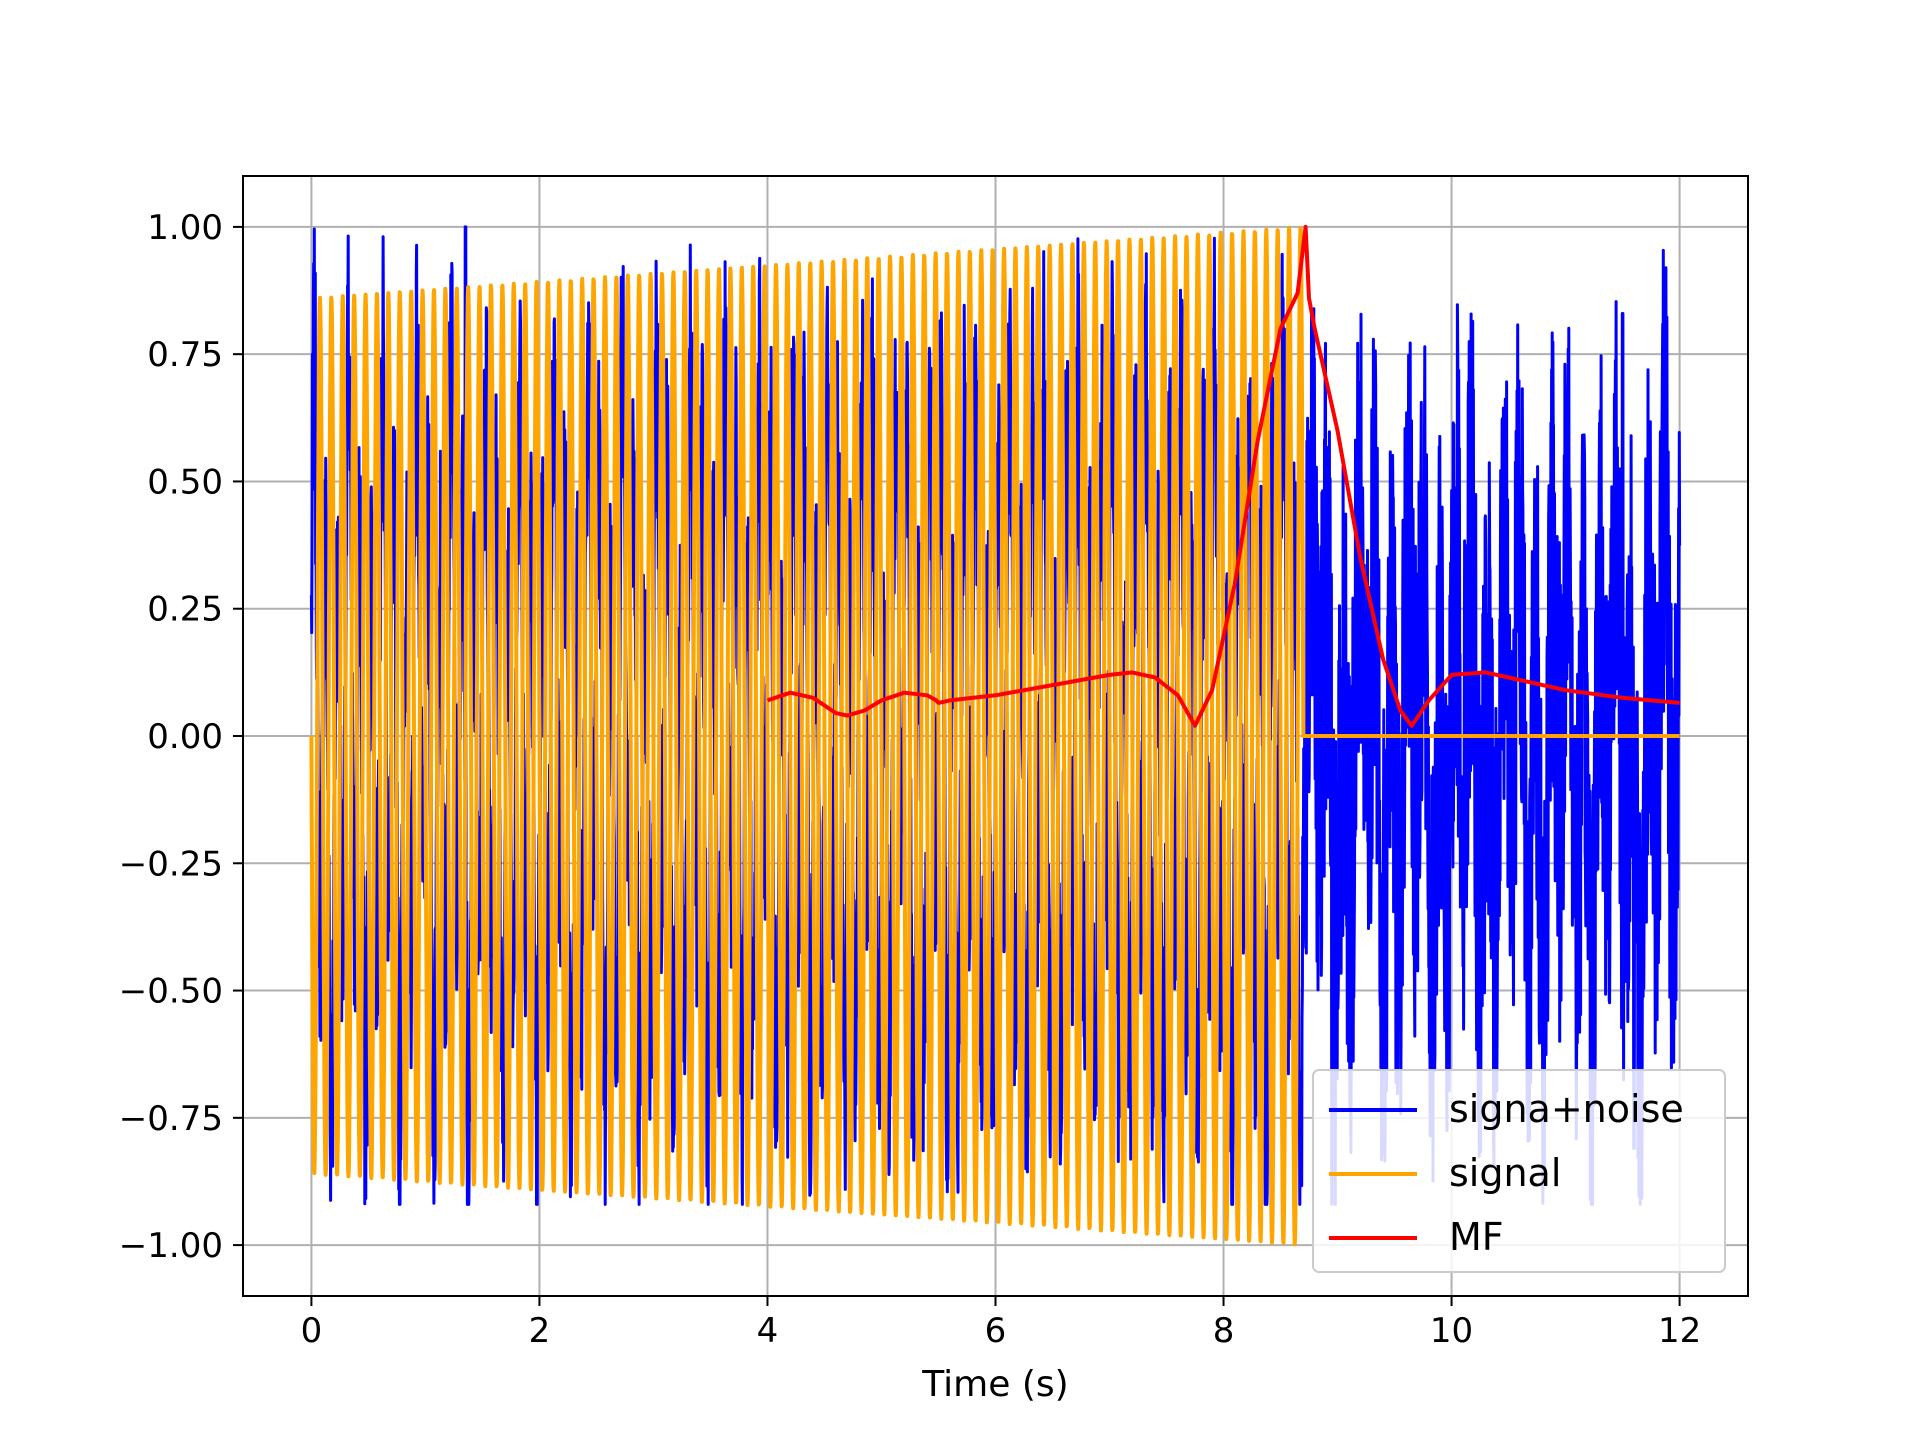 Image resolution: width=1920 pixels, height=1440 pixels. Describe the element at coordinates (185, 610) in the screenshot. I see `y-tick-label: 0.25` at that location.